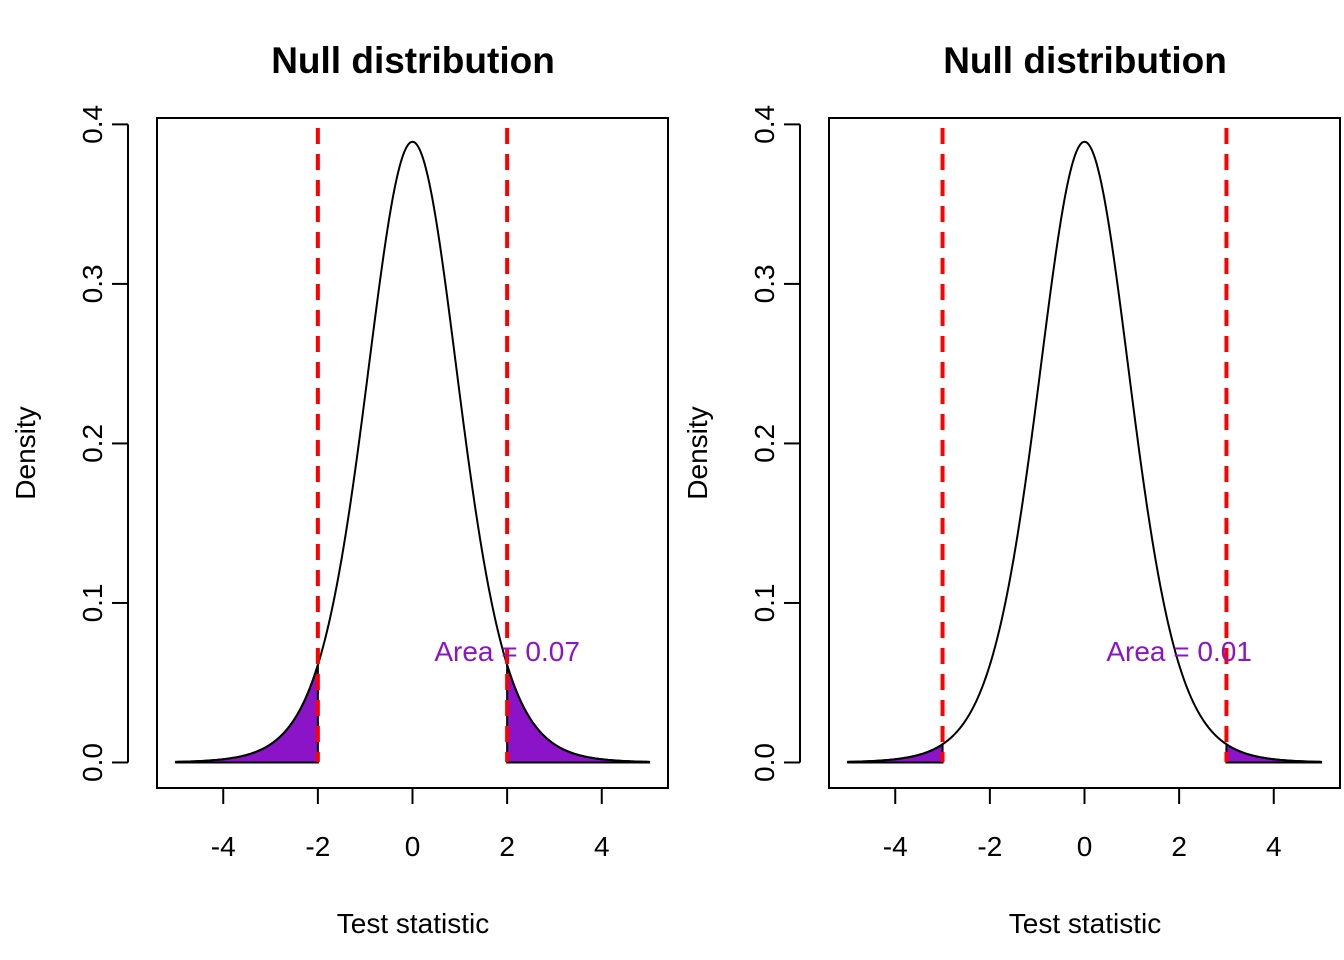  Describe the element at coordinates (507, 651) in the screenshot. I see `area-annotation: Area = 0.07` at that location.